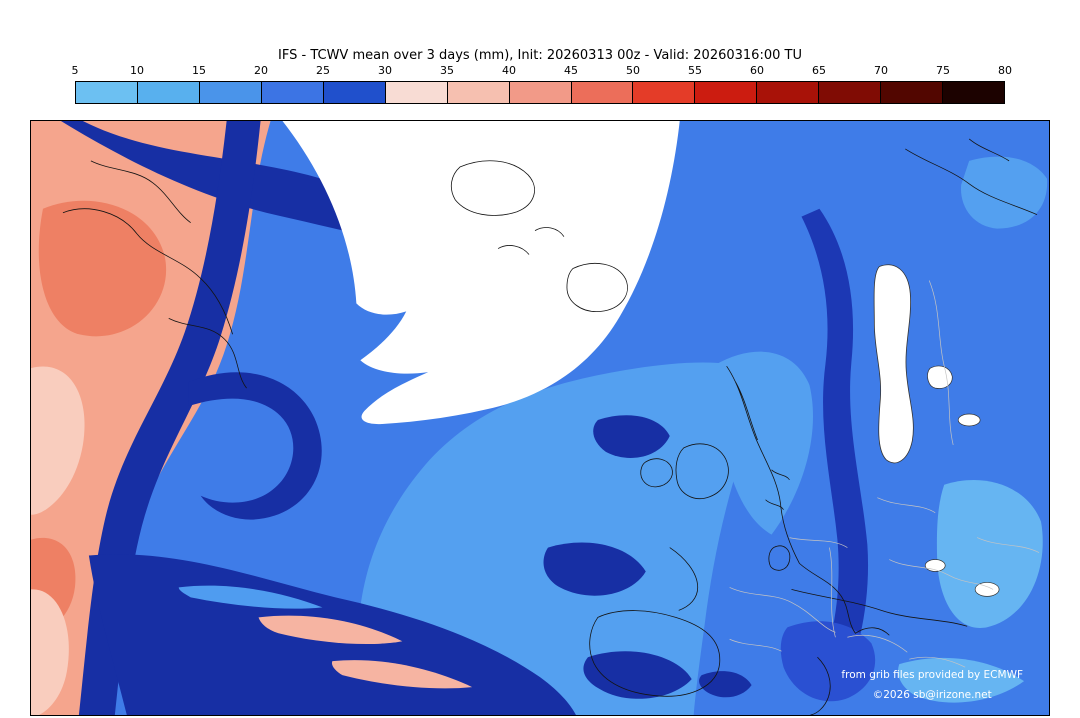  Describe the element at coordinates (323, 70) in the screenshot. I see `colorbar-tick-label: 25` at that location.